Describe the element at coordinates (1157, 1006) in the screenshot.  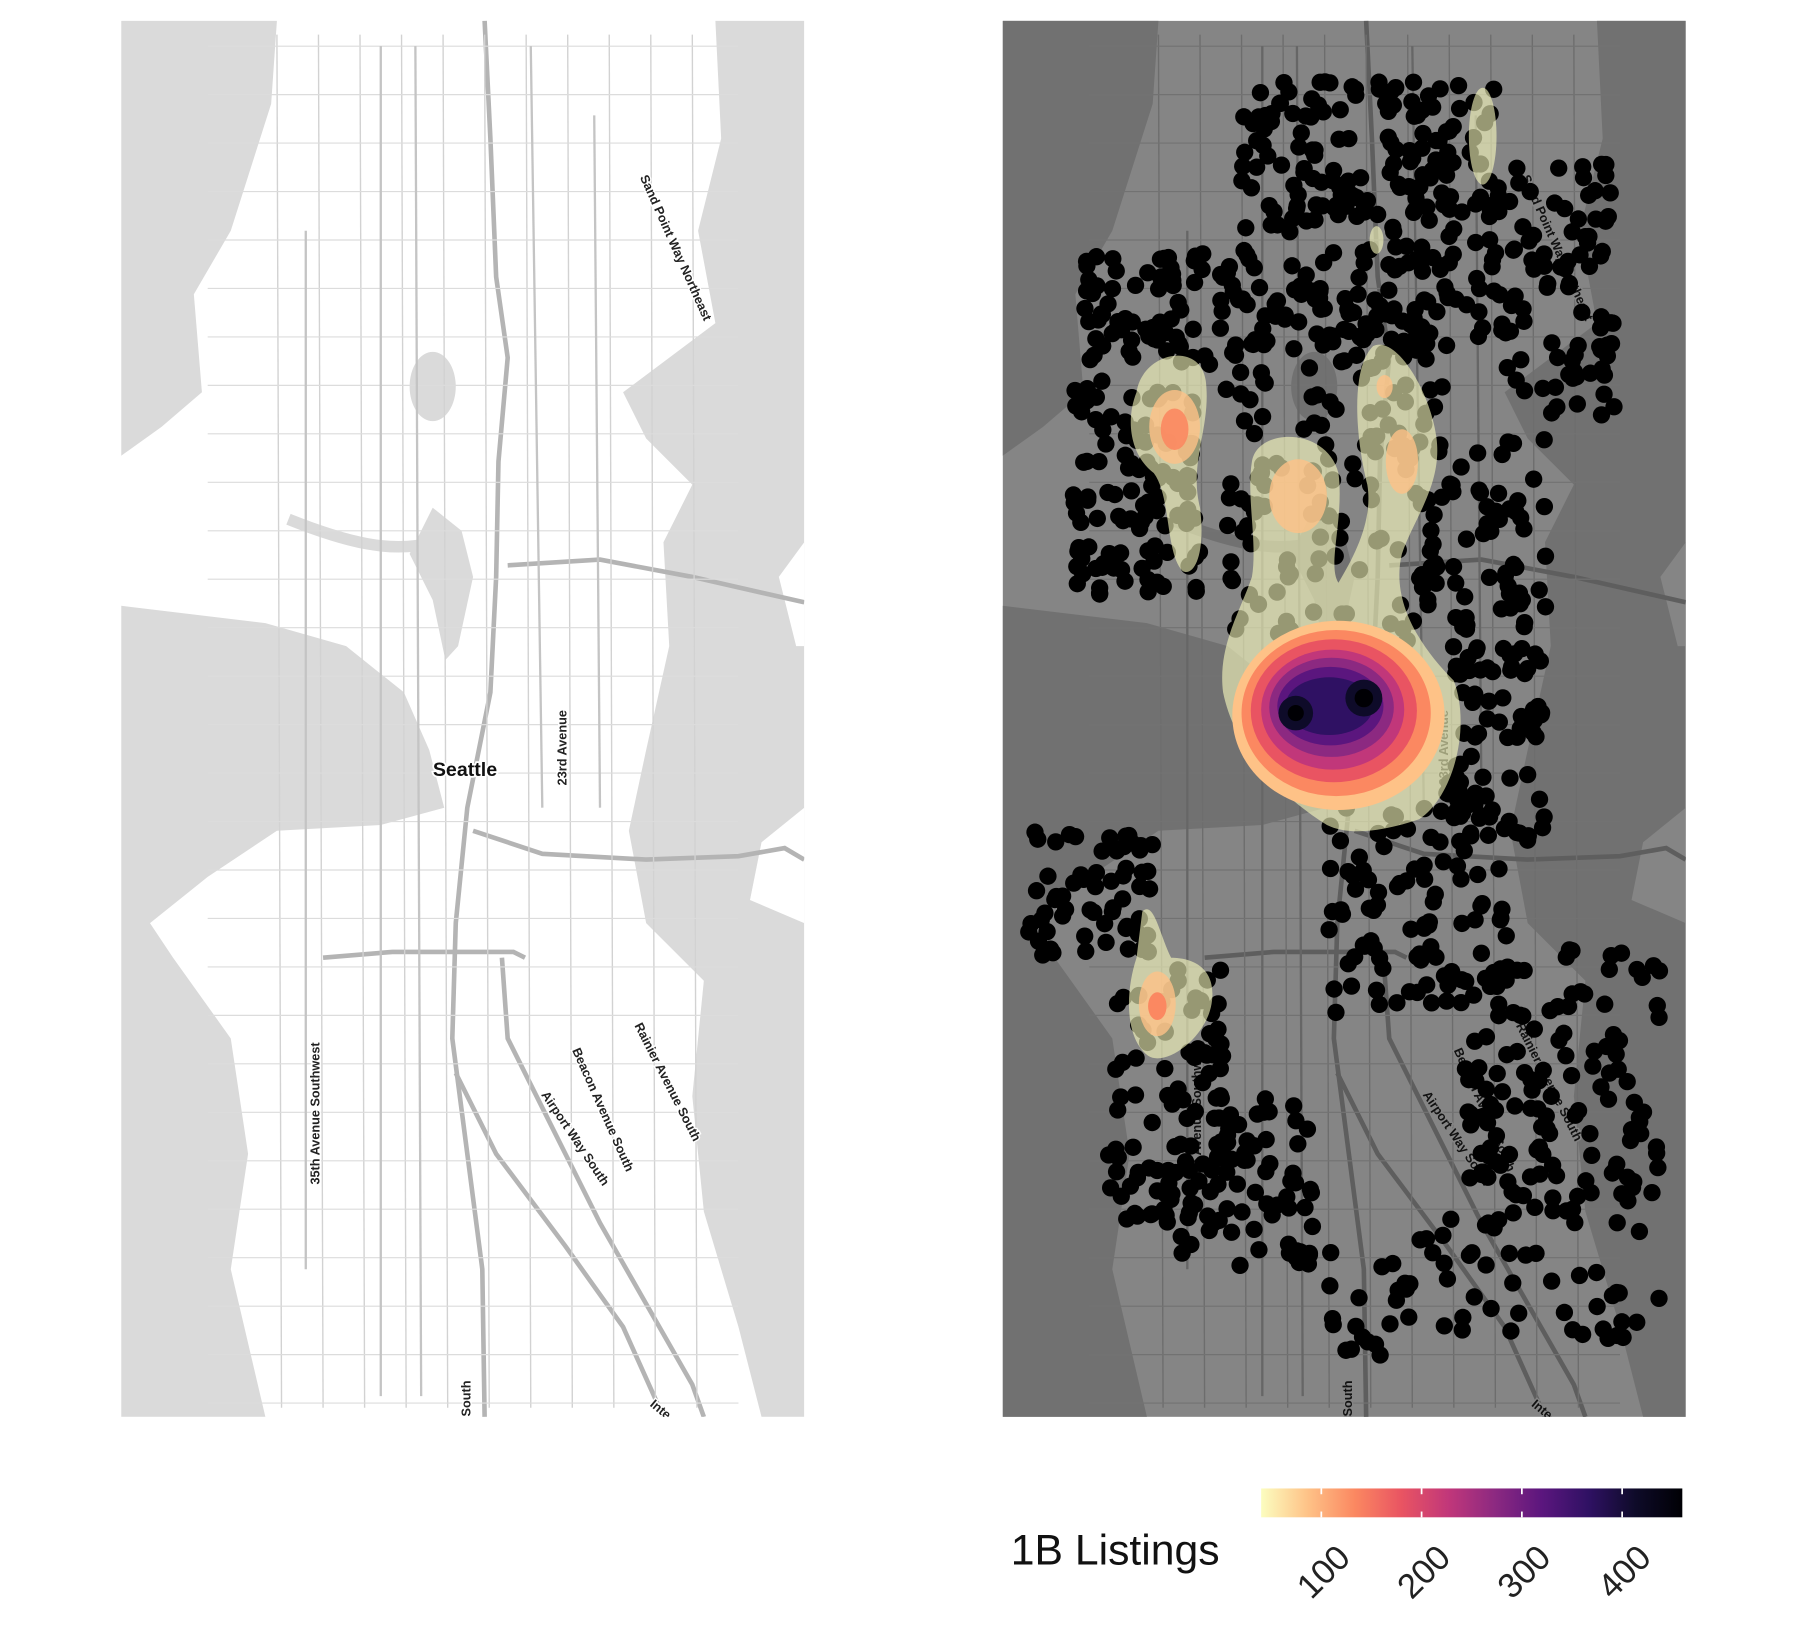
I see `contour` at that location.